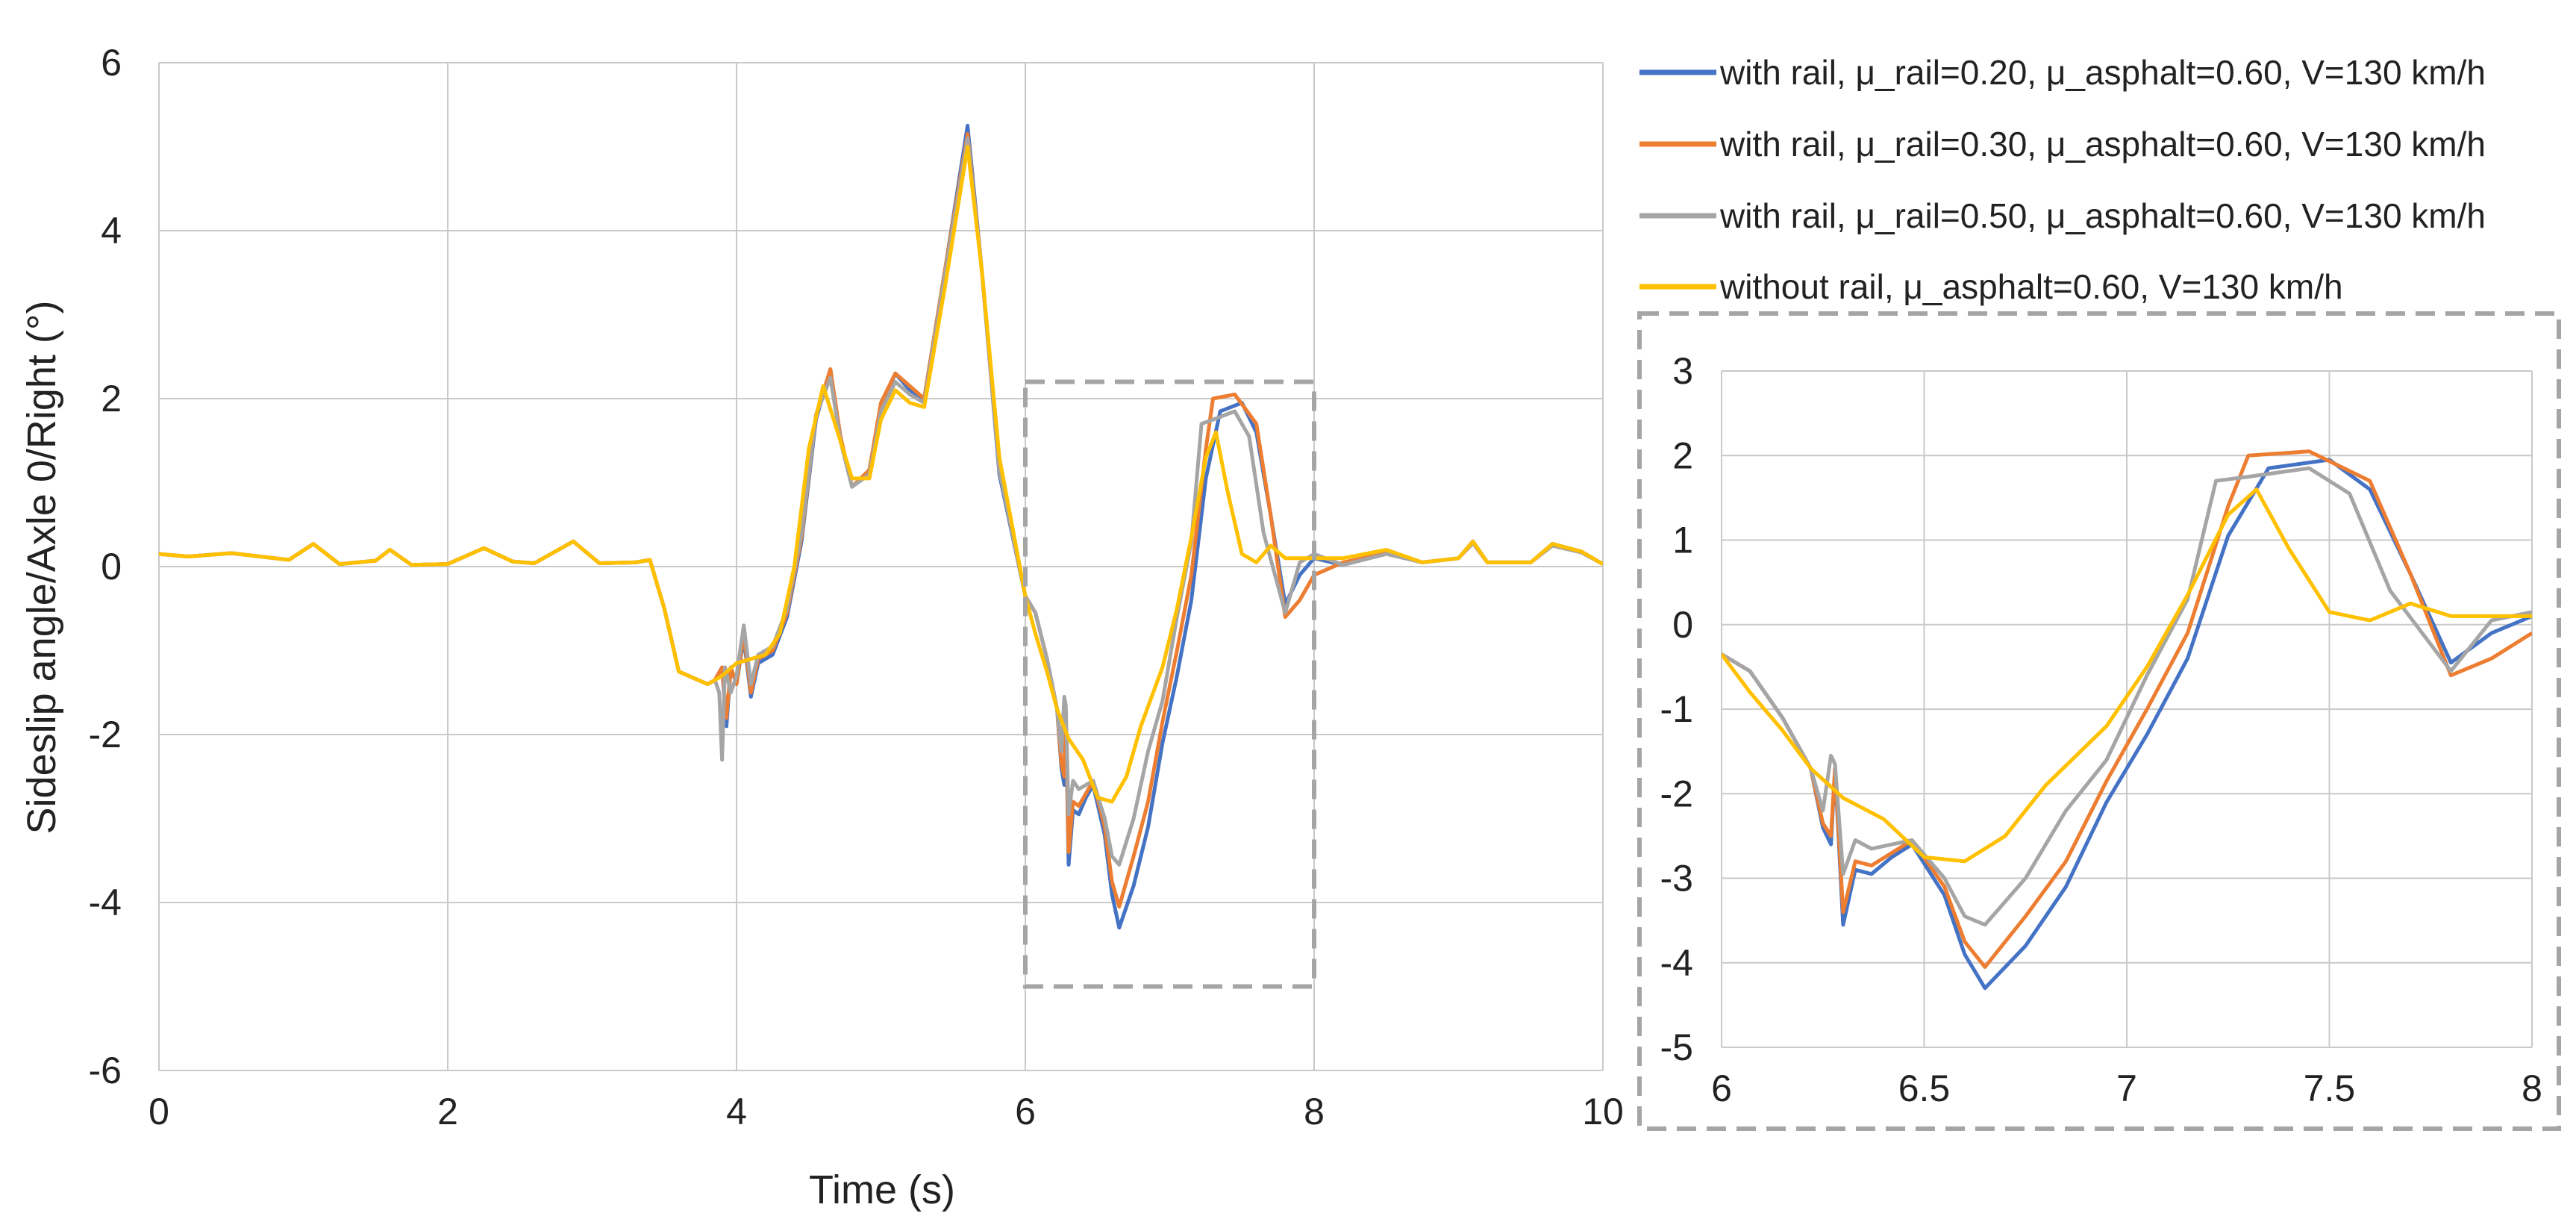 Image resolution: width=2576 pixels, height=1225 pixels. I want to click on x-tick-label: 6.5, so click(1924, 1088).